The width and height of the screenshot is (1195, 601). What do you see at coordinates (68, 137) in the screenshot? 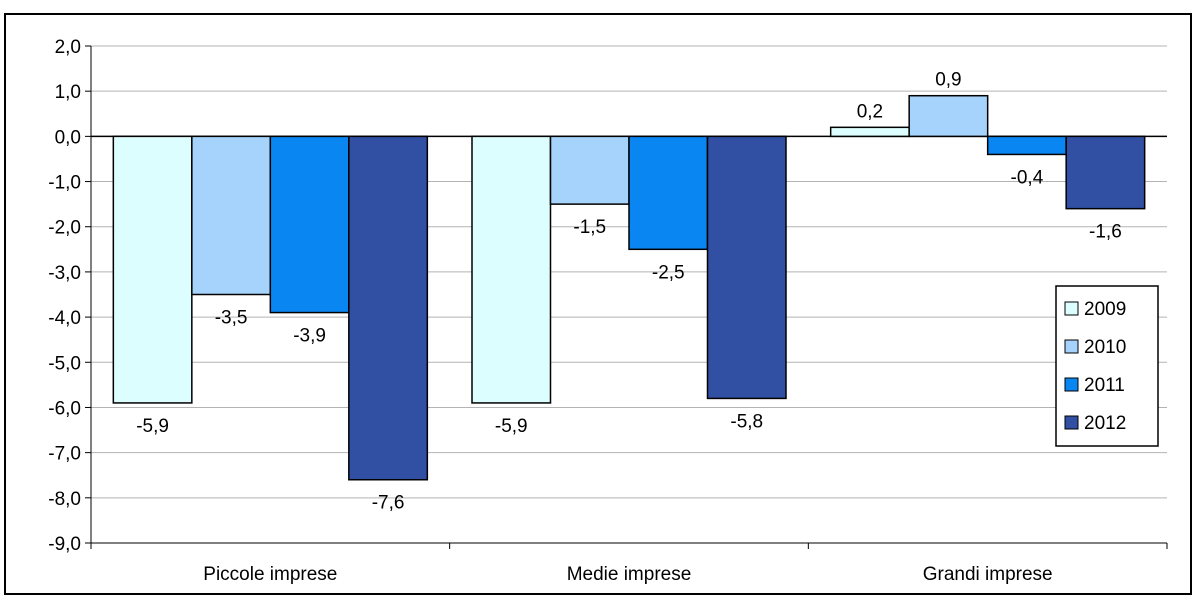
I see `y-tick-label: 0,0` at bounding box center [68, 137].